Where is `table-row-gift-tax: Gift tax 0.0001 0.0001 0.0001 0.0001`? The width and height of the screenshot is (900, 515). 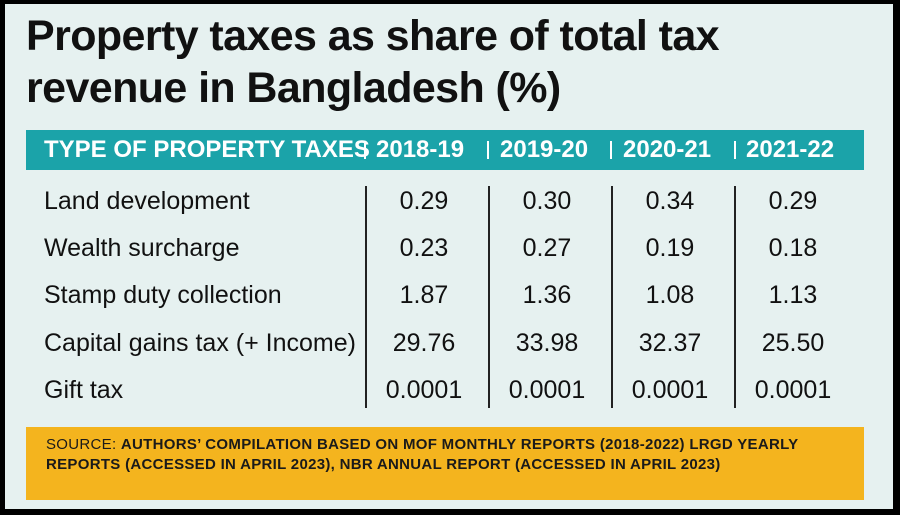
table-row-gift-tax: Gift tax 0.0001 0.0001 0.0001 0.0001 is located at coordinates (445, 390).